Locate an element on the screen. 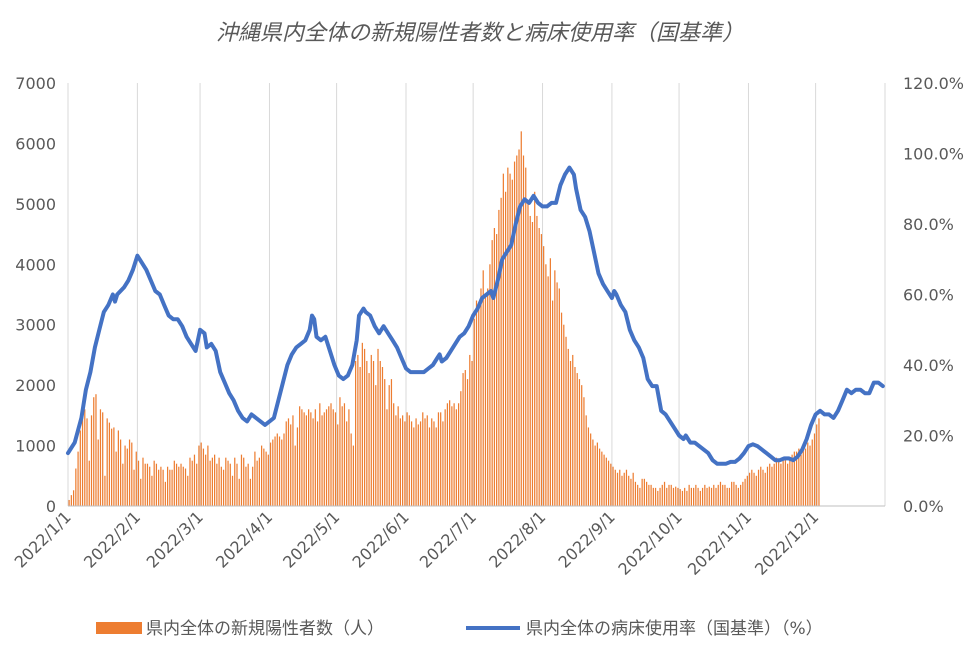  right-axis-tick-label: 100.0% is located at coordinates (933, 154).